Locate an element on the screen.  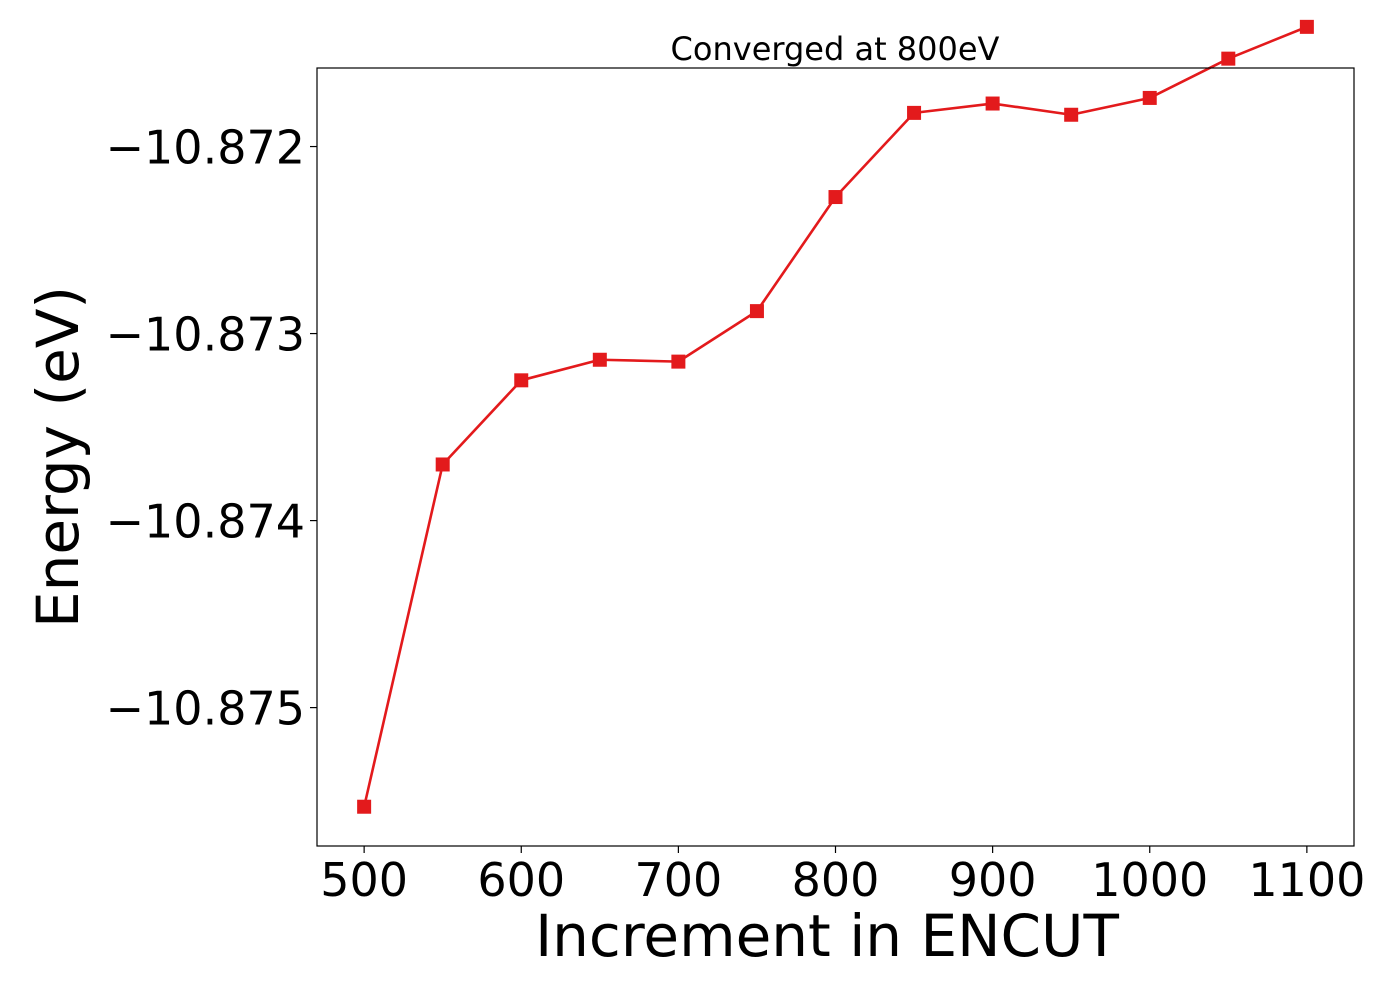
x-tick-label: 900 is located at coordinates (993, 880).